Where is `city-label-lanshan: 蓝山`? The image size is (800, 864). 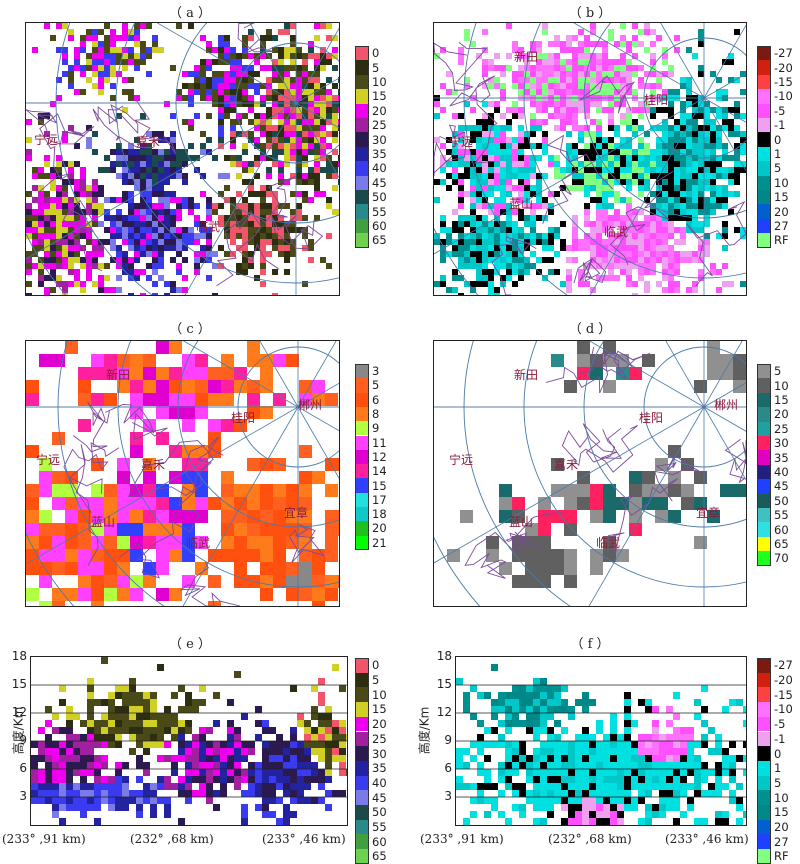
city-label-lanshan: 蓝山 is located at coordinates (103, 522).